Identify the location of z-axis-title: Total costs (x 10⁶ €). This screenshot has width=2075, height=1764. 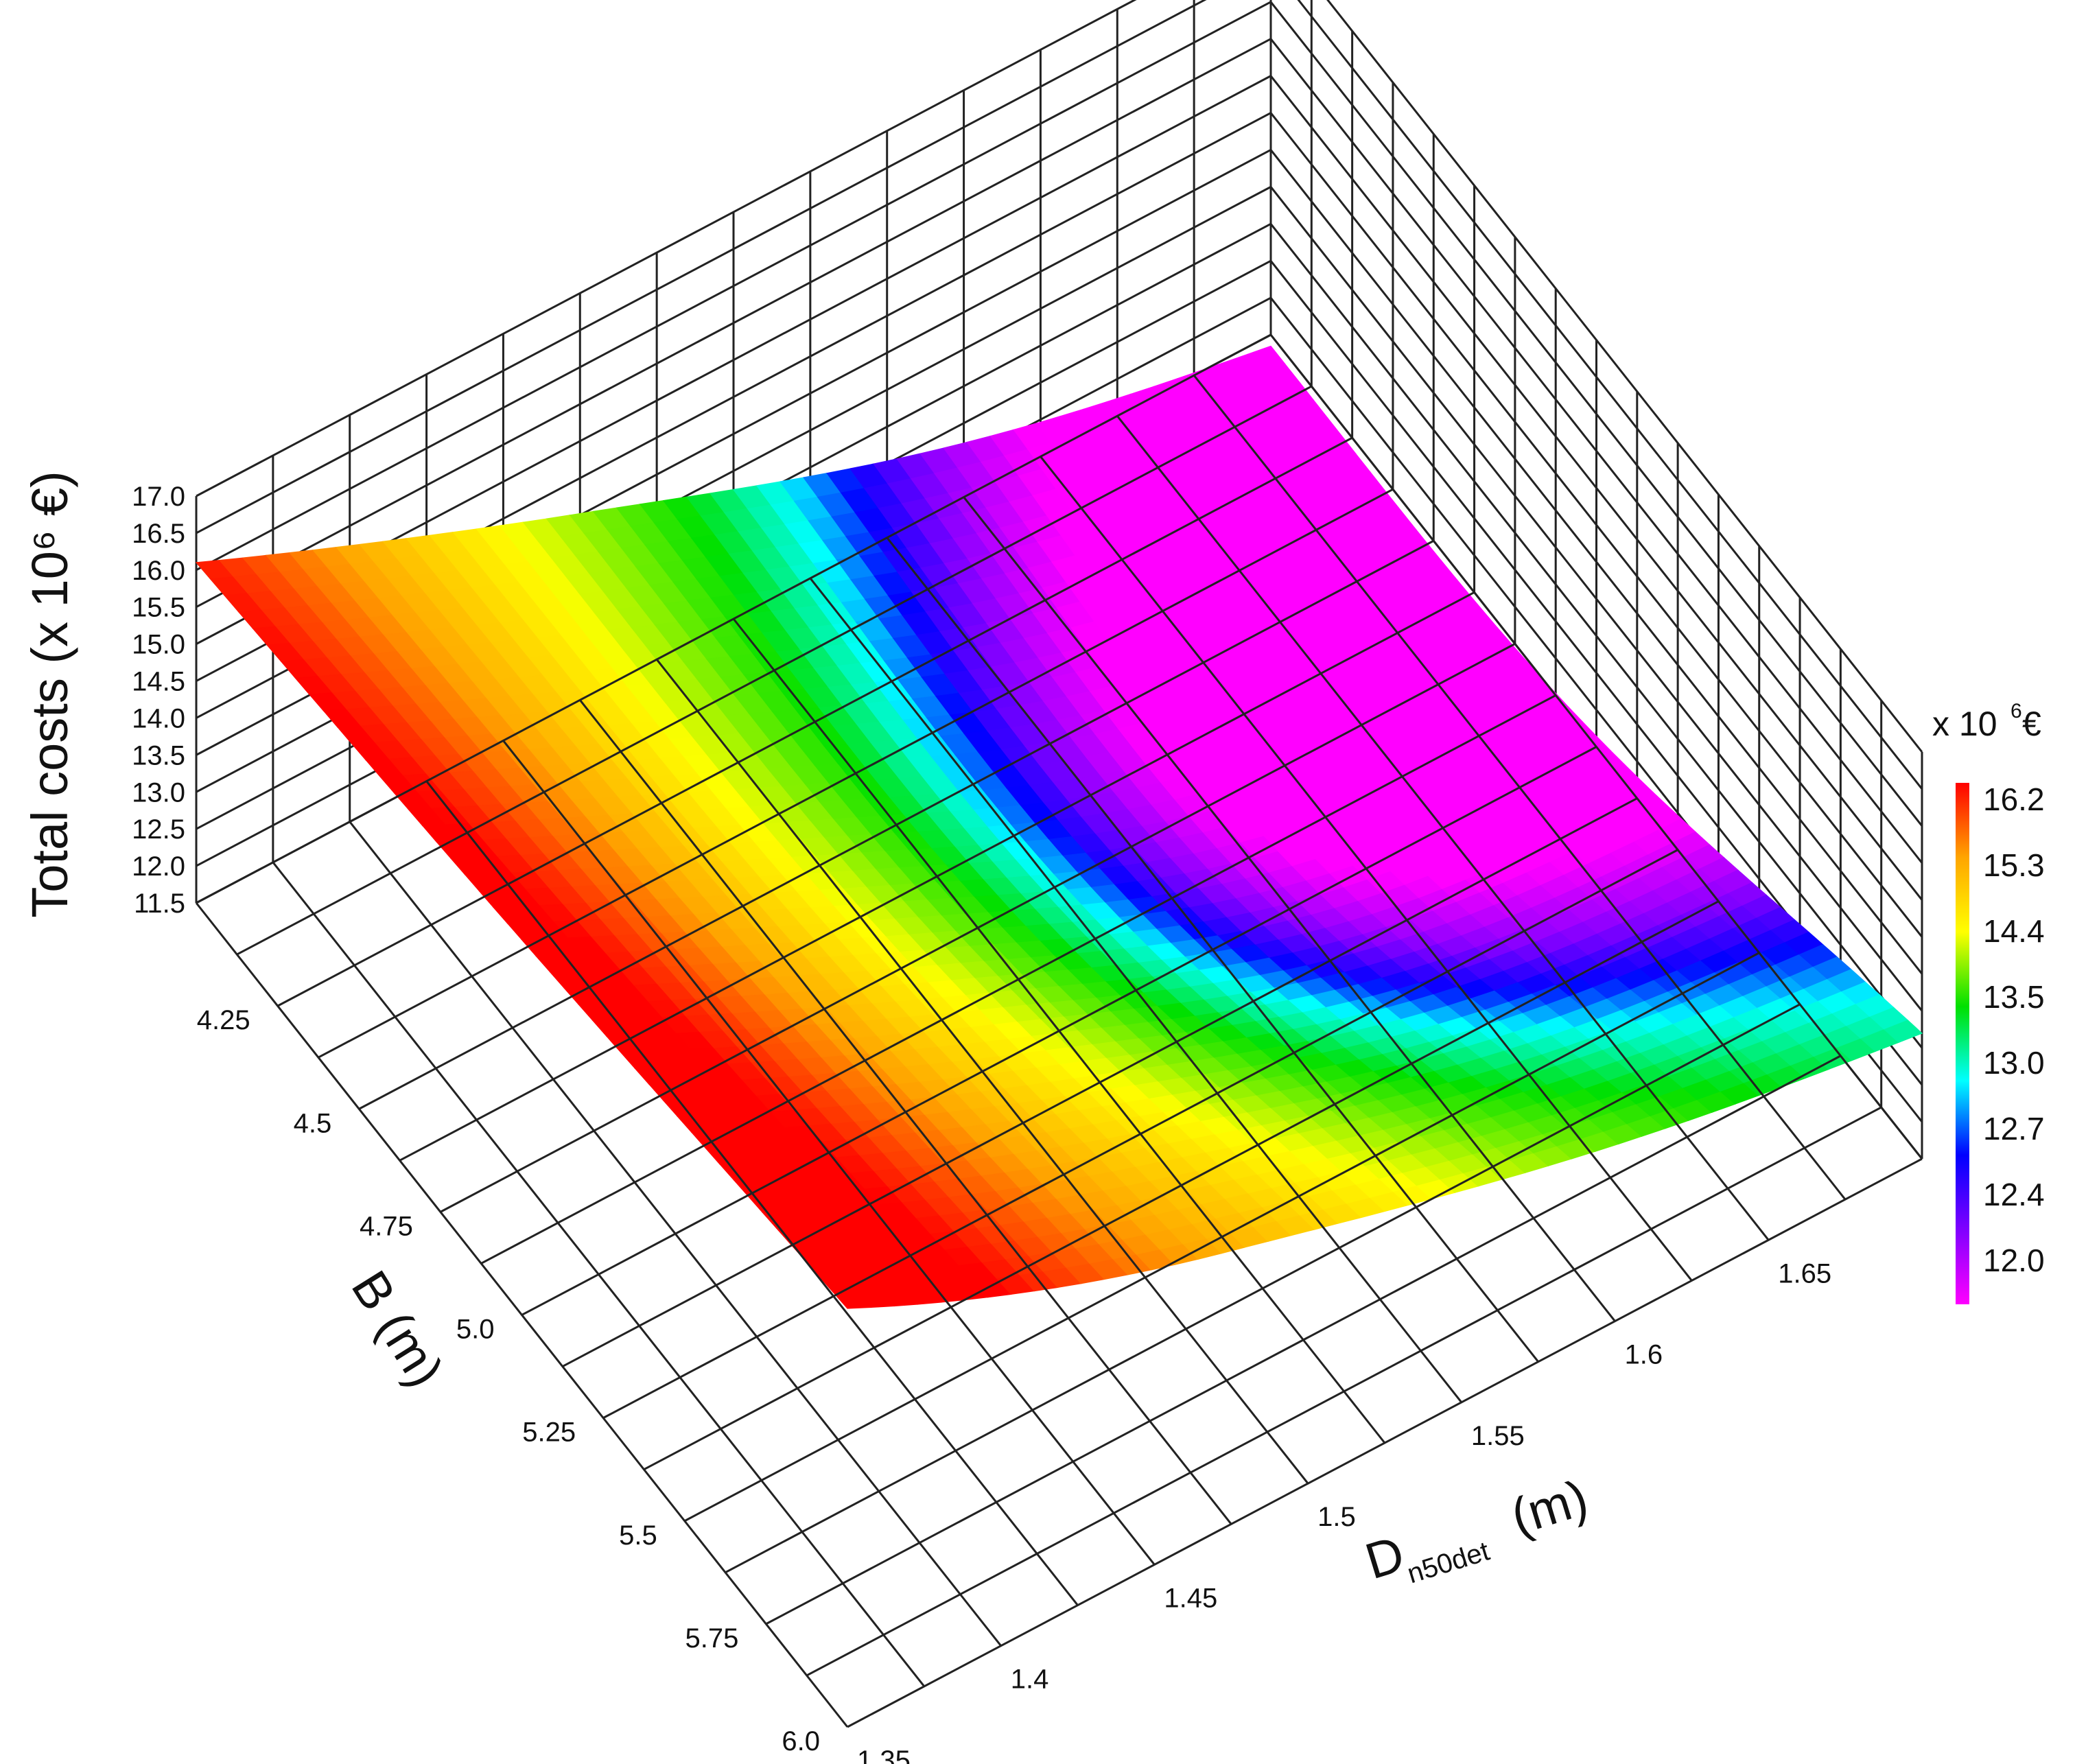
(50, 694).